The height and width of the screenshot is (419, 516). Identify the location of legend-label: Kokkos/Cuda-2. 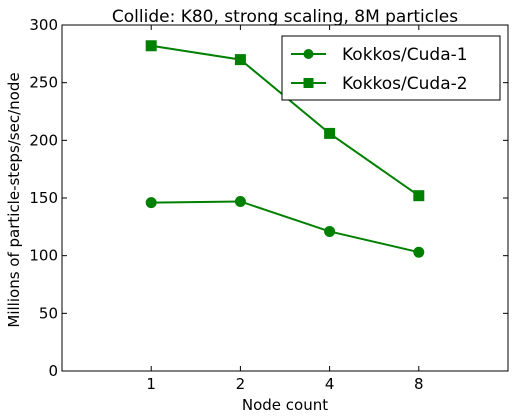
(405, 84).